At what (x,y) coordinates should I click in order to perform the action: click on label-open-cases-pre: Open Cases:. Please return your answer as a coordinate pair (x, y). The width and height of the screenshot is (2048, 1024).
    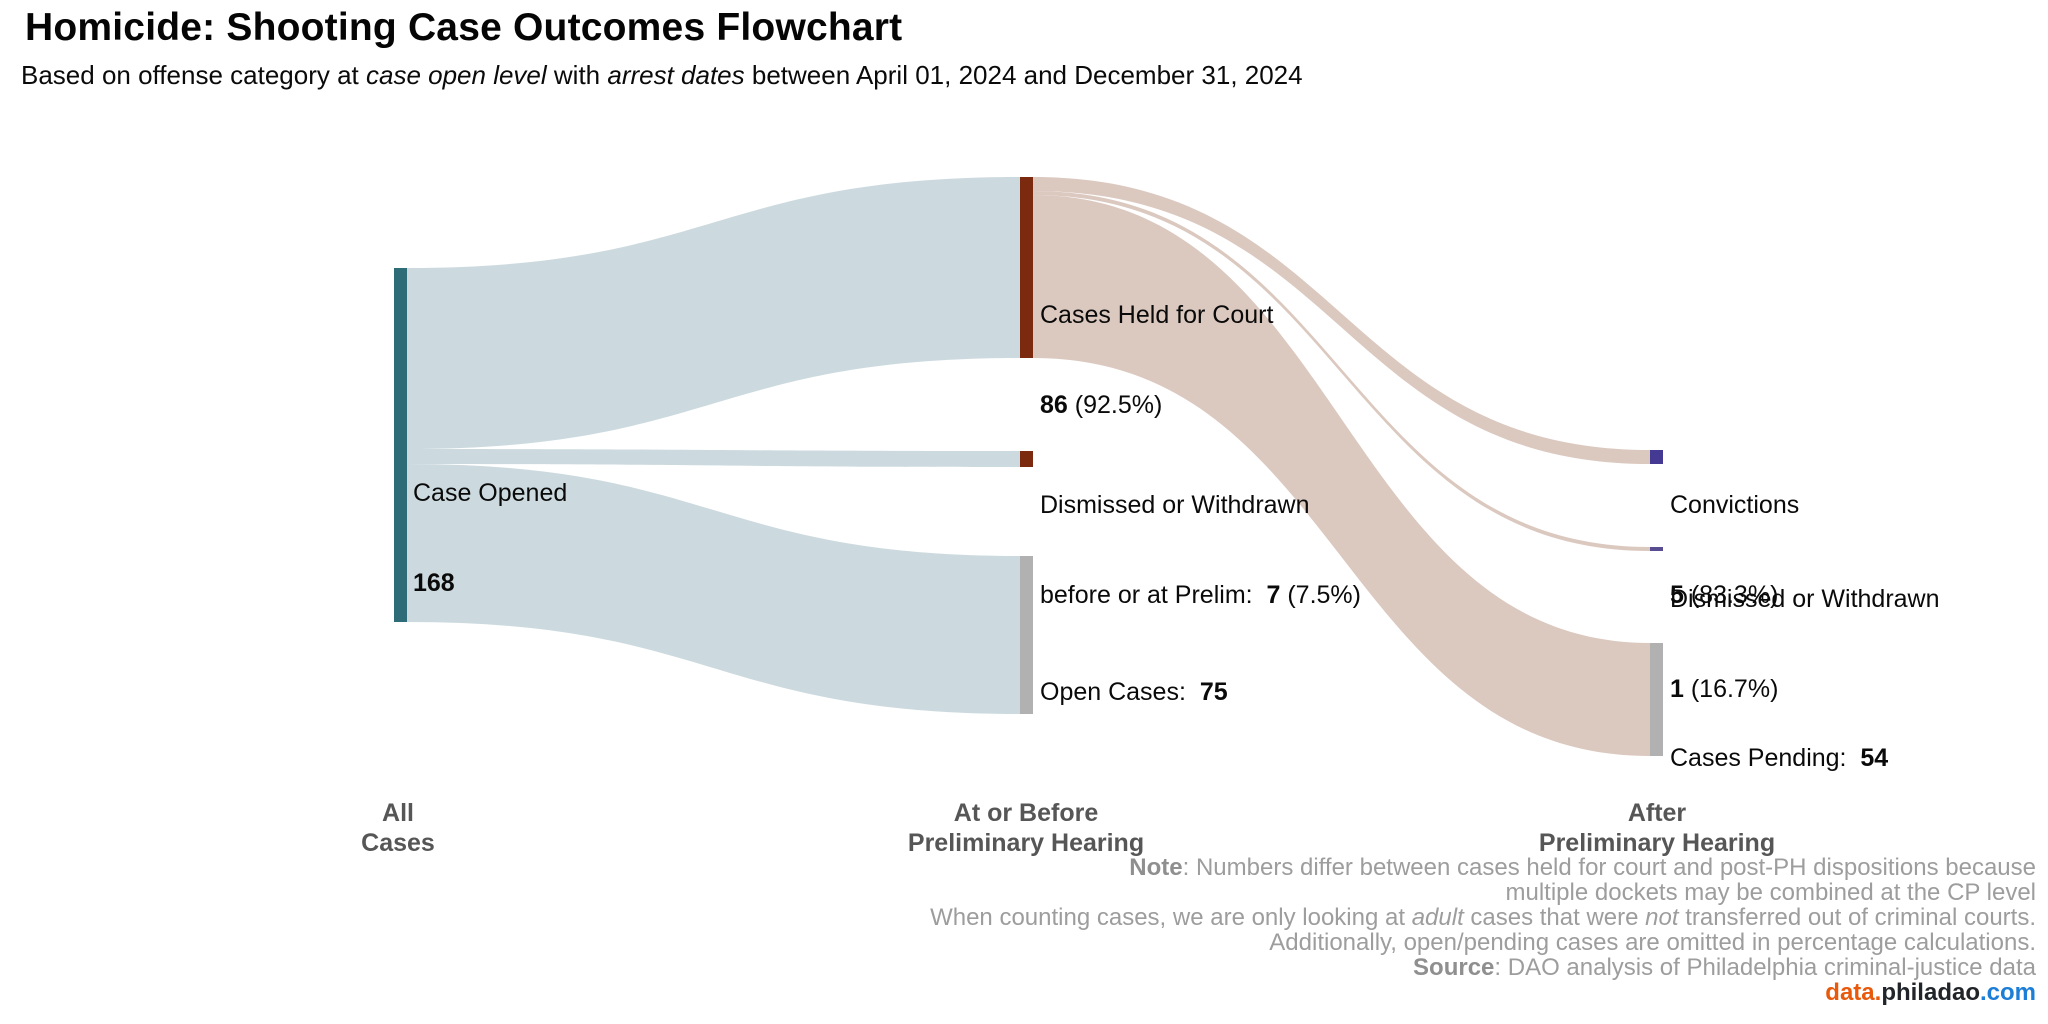
    Looking at the image, I should click on (1120, 692).